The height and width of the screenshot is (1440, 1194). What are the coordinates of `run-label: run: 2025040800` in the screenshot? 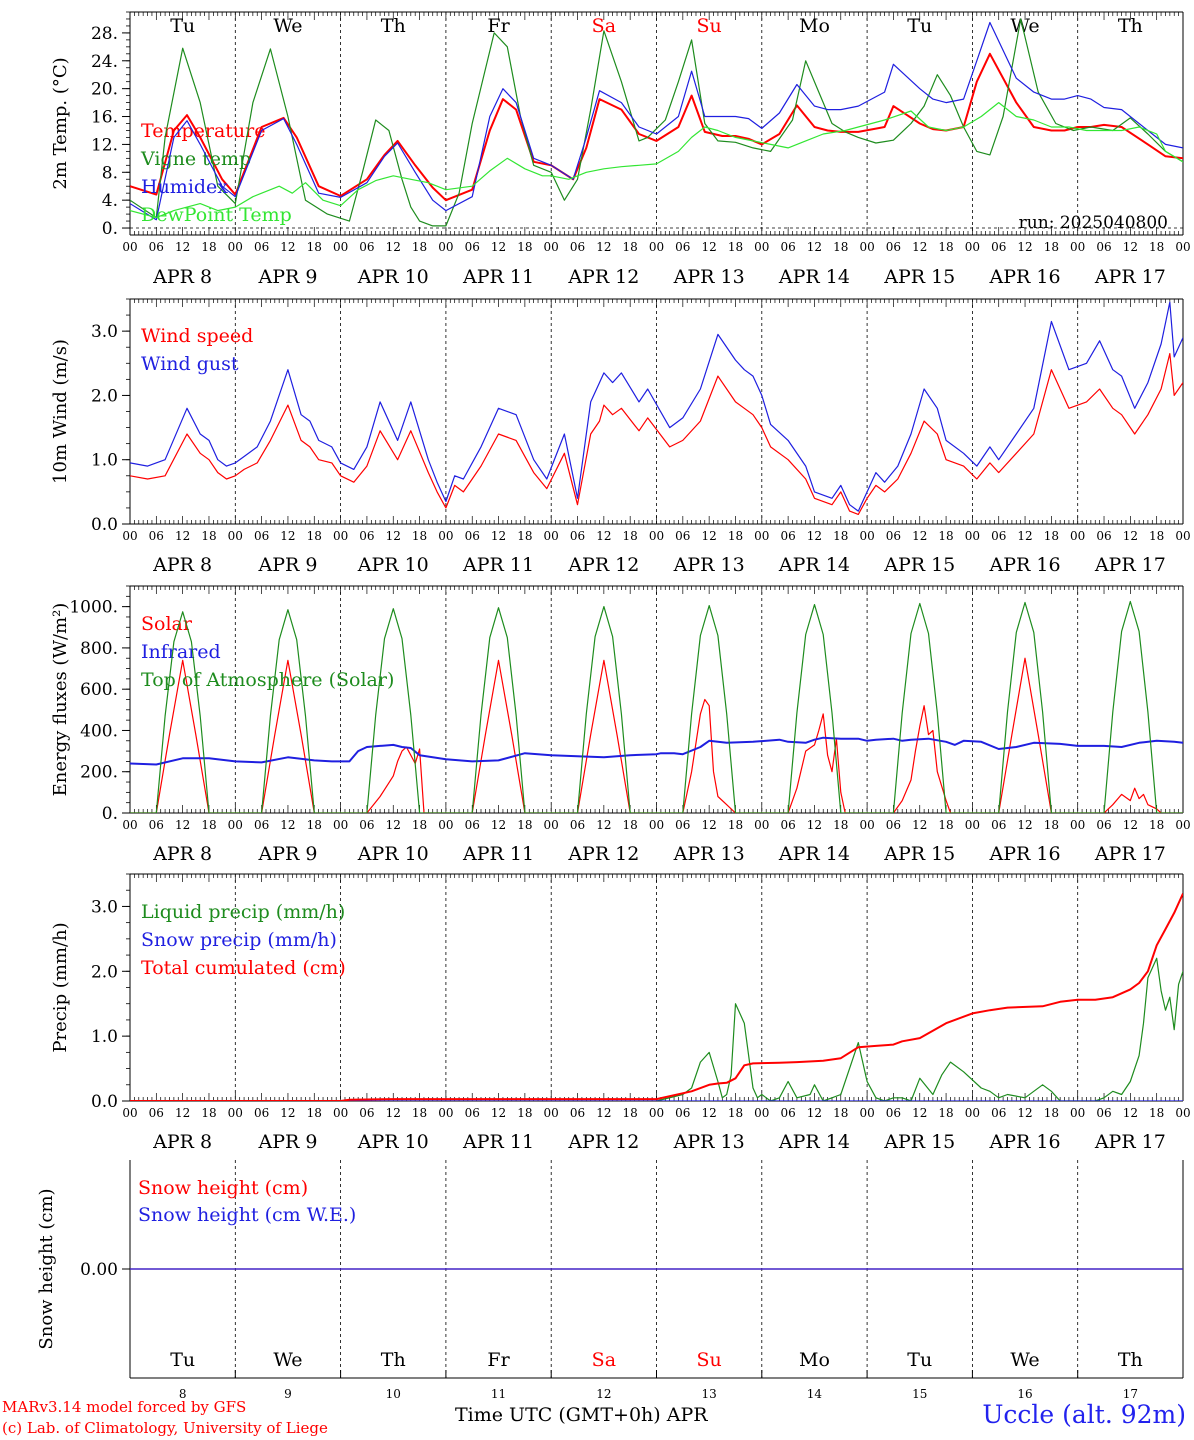 It's located at (1093, 223).